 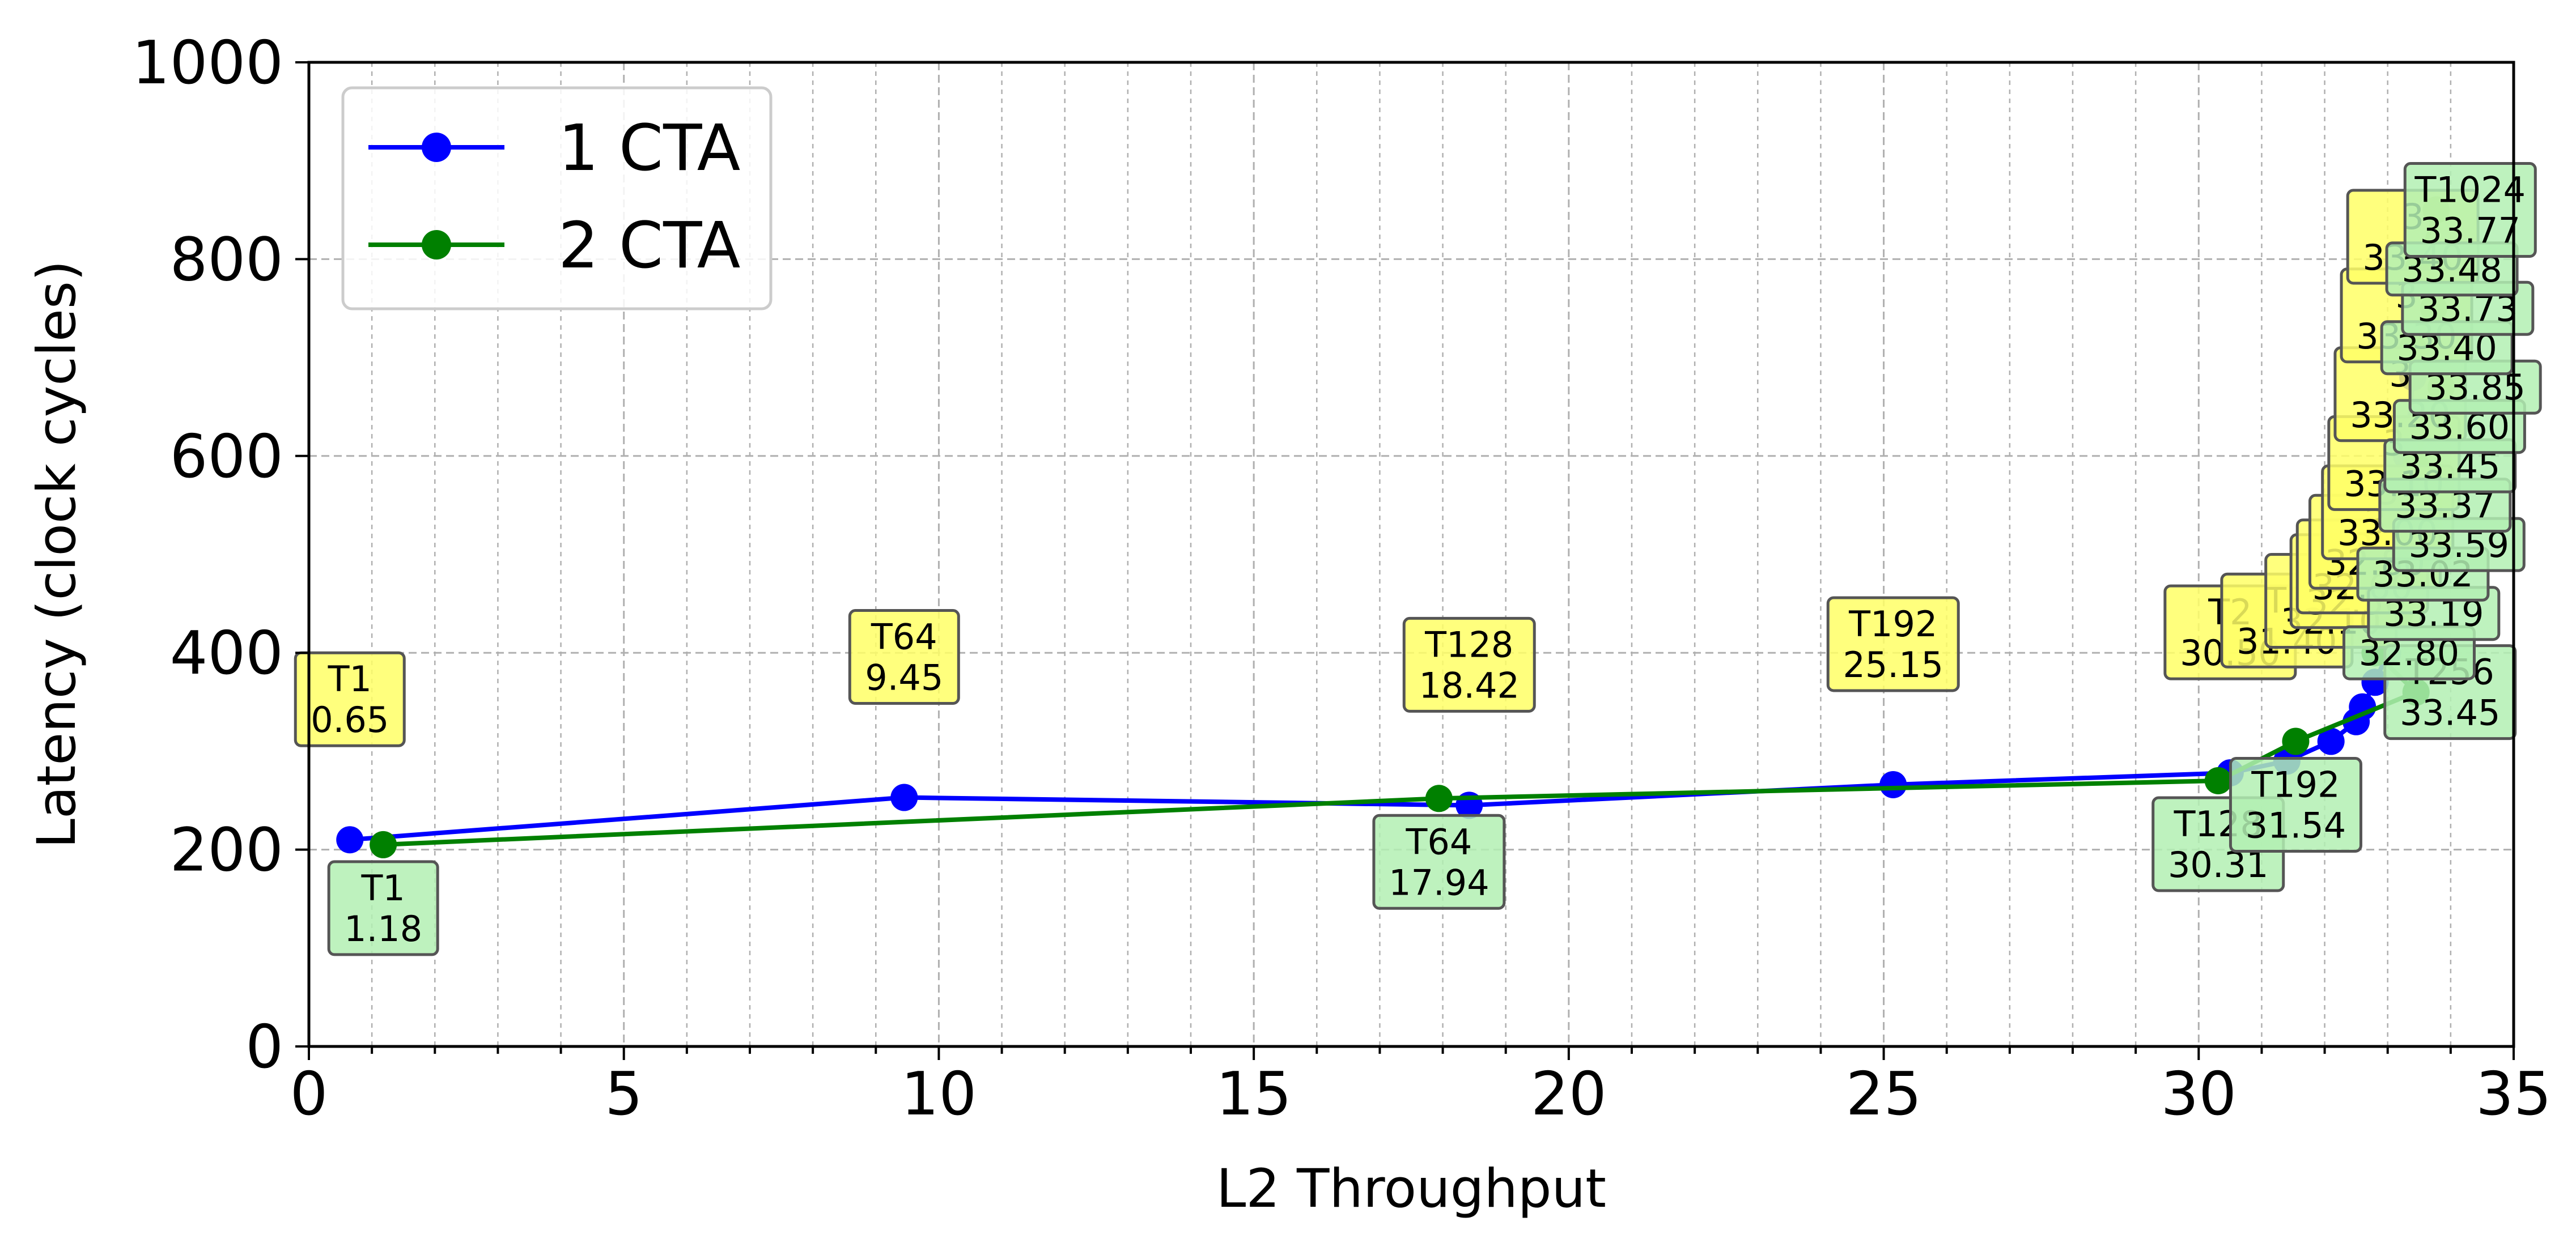 I want to click on x-tick-label: 30, so click(x=2199, y=1094).